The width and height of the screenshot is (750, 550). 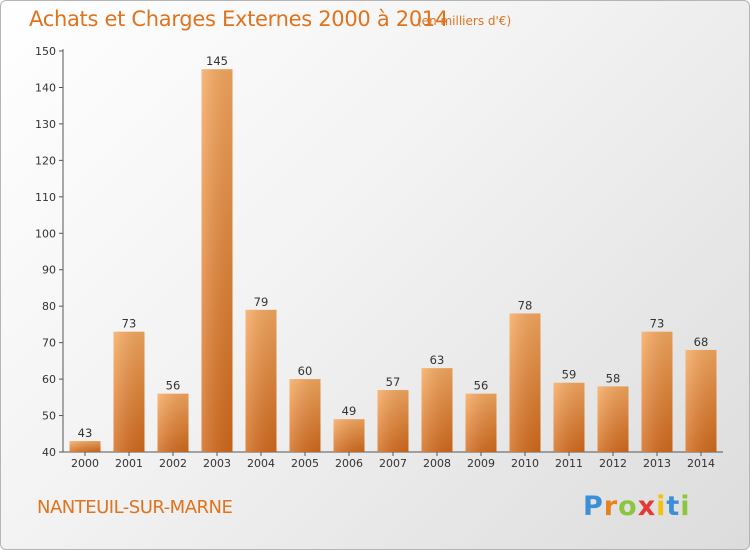 I want to click on bar-value-label: 49, so click(x=349, y=411).